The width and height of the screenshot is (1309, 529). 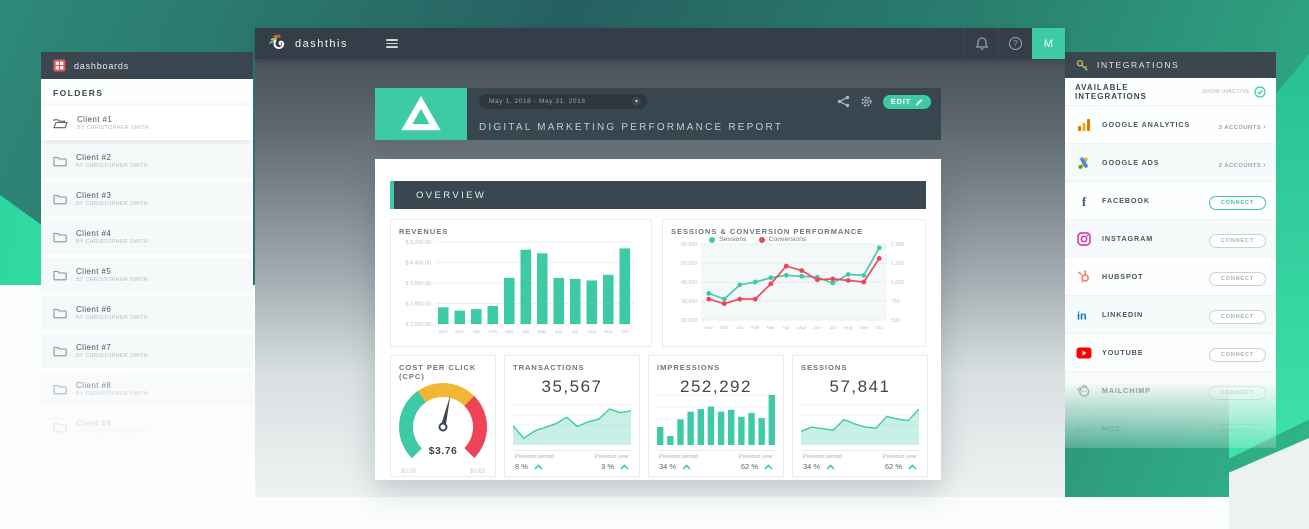 What do you see at coordinates (563, 101) in the screenshot?
I see `date-range-picker: May 1, 2018 - May 31, 2018 ▾` at bounding box center [563, 101].